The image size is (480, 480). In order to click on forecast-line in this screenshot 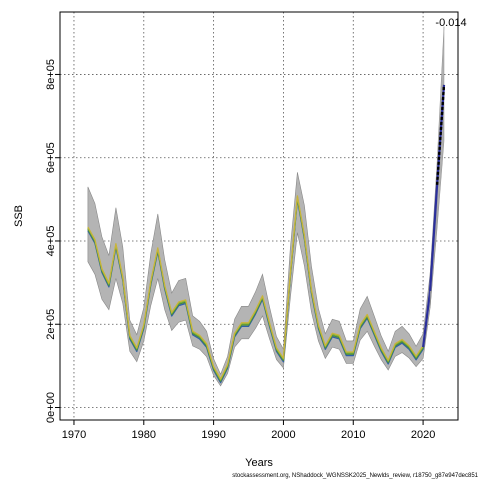, I will do `click(440, 134)`.